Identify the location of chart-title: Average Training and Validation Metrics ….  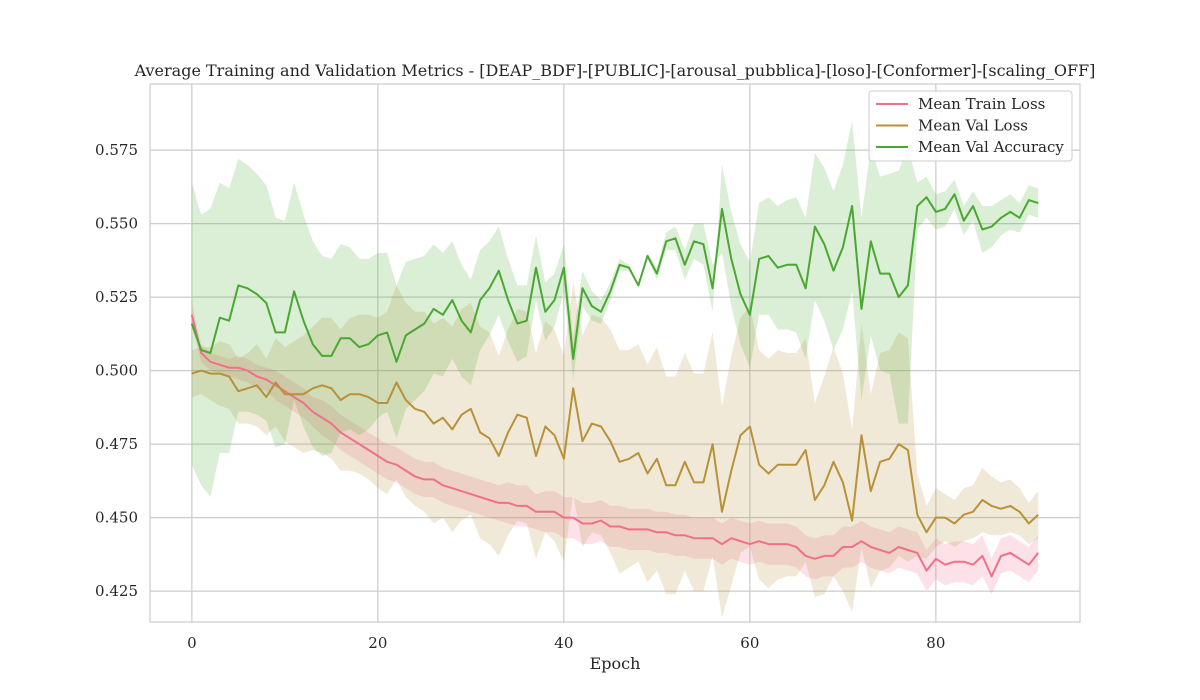
(615, 70).